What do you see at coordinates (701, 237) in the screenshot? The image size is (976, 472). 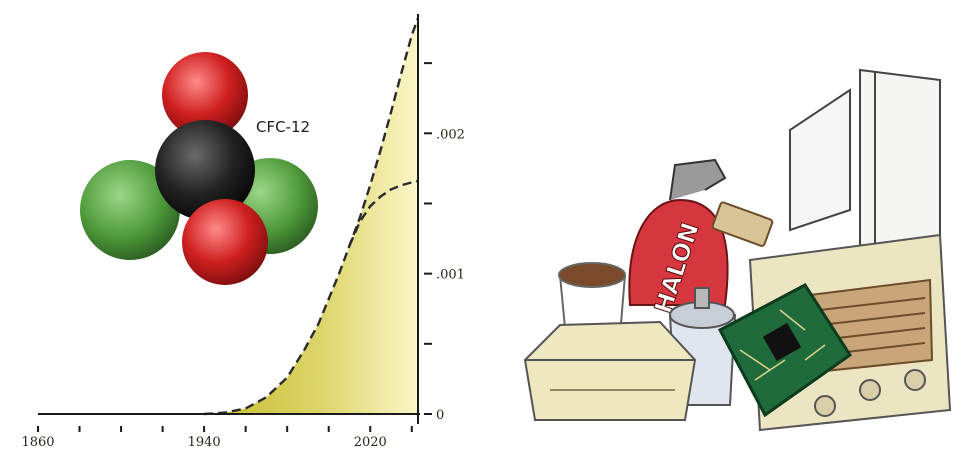 I see `halon-fire-extinguisher: HALON` at bounding box center [701, 237].